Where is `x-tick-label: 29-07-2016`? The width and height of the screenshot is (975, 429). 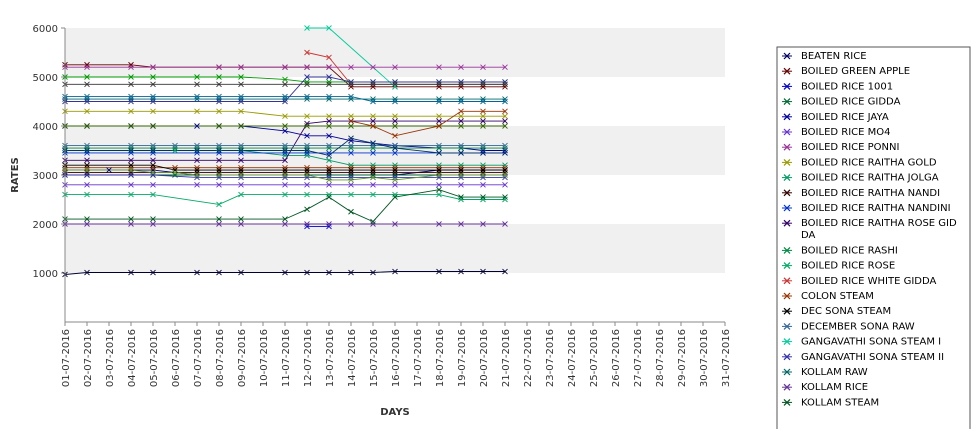 x-tick-label: 29-07-2016 is located at coordinates (682, 358).